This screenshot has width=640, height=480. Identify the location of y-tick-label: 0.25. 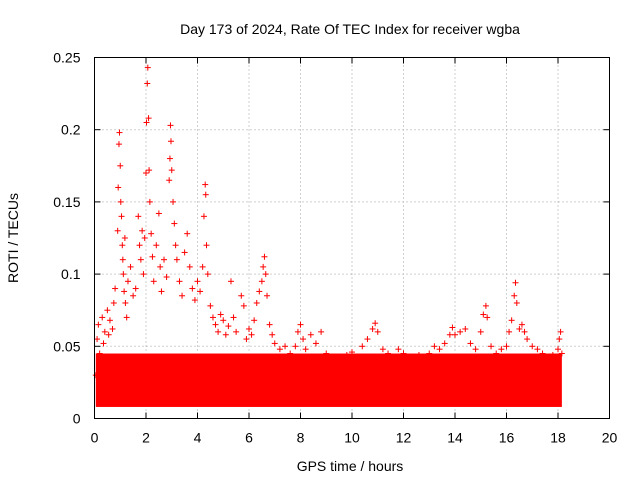
(66, 58).